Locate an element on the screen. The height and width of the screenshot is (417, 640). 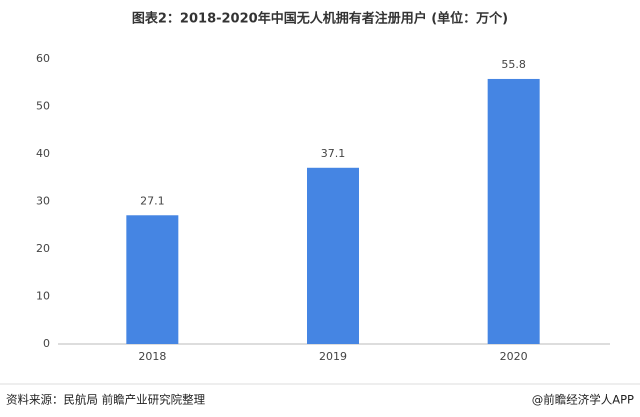
value-label: 55.8 is located at coordinates (513, 64).